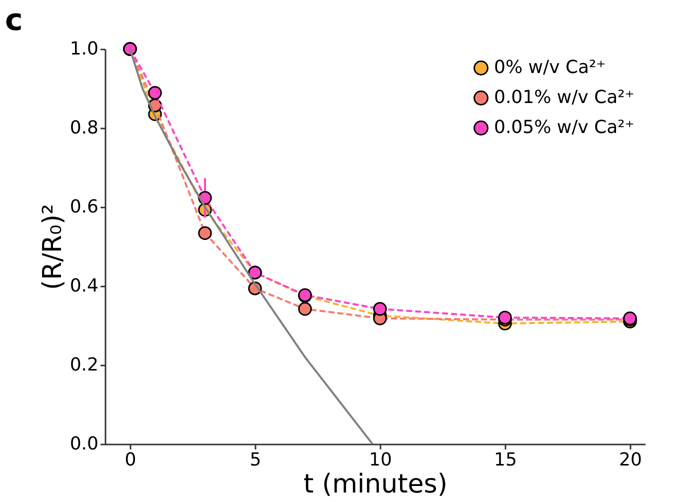 This screenshot has width=687, height=502. Describe the element at coordinates (376, 485) in the screenshot. I see `x-axis-title: t (minutes)` at that location.